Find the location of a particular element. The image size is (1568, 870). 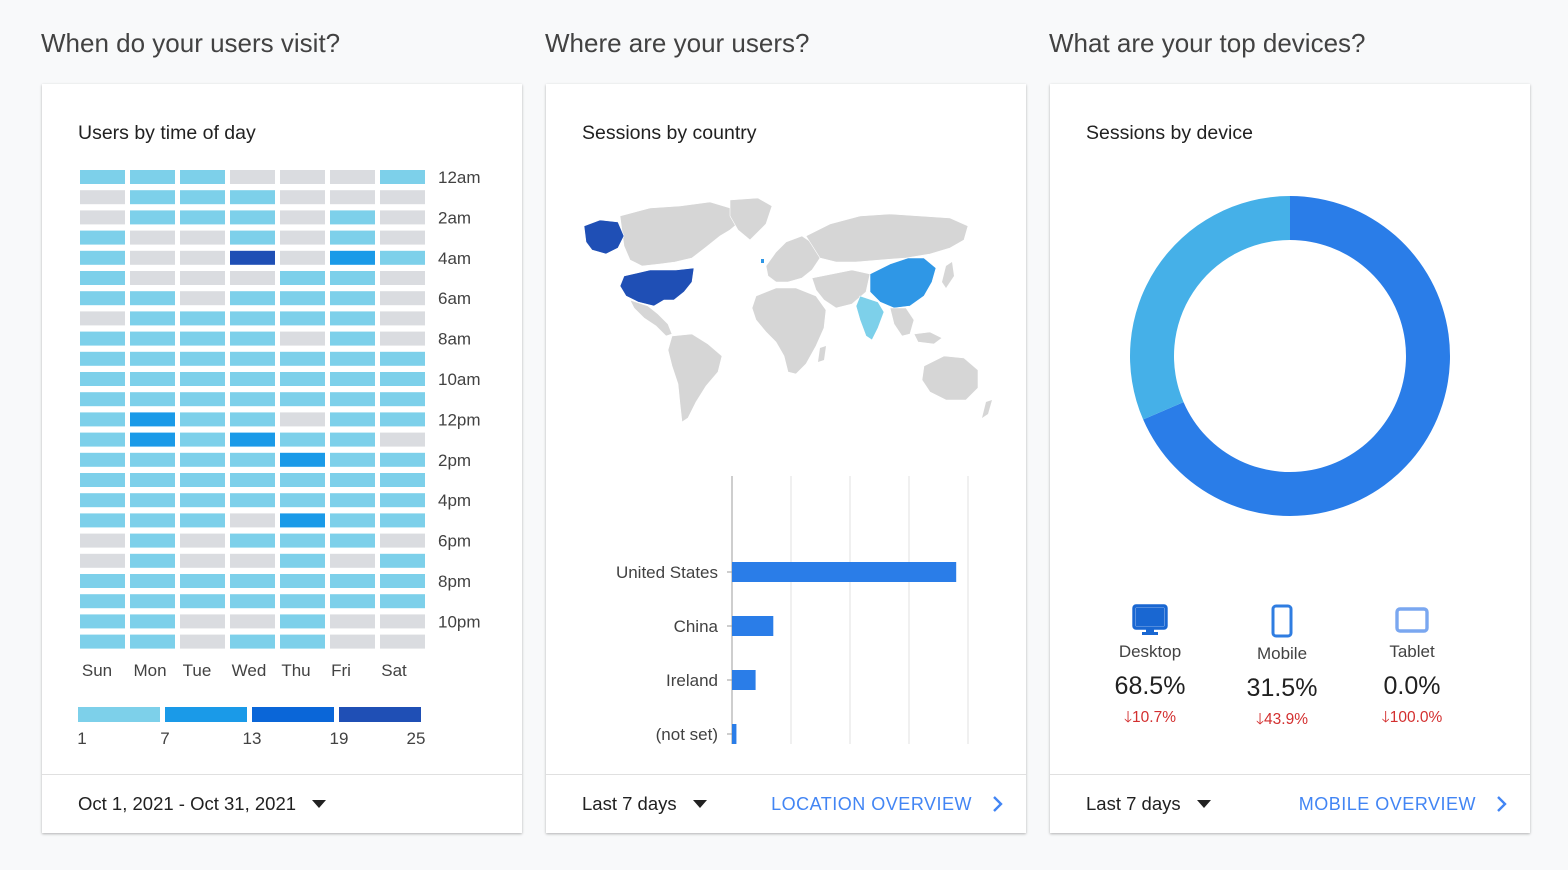

map-region-europe is located at coordinates (793, 259).